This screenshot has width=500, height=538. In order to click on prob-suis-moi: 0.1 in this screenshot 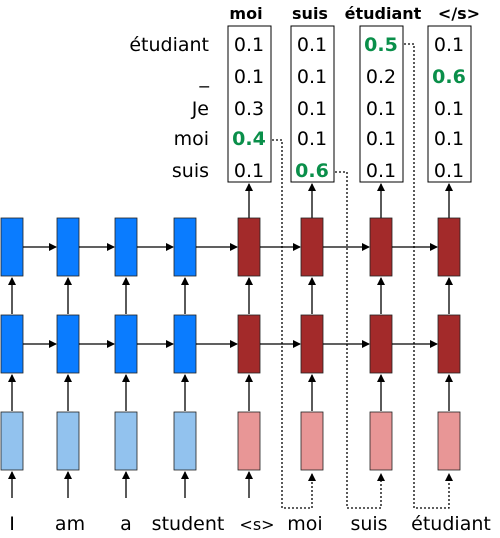, I will do `click(312, 139)`.